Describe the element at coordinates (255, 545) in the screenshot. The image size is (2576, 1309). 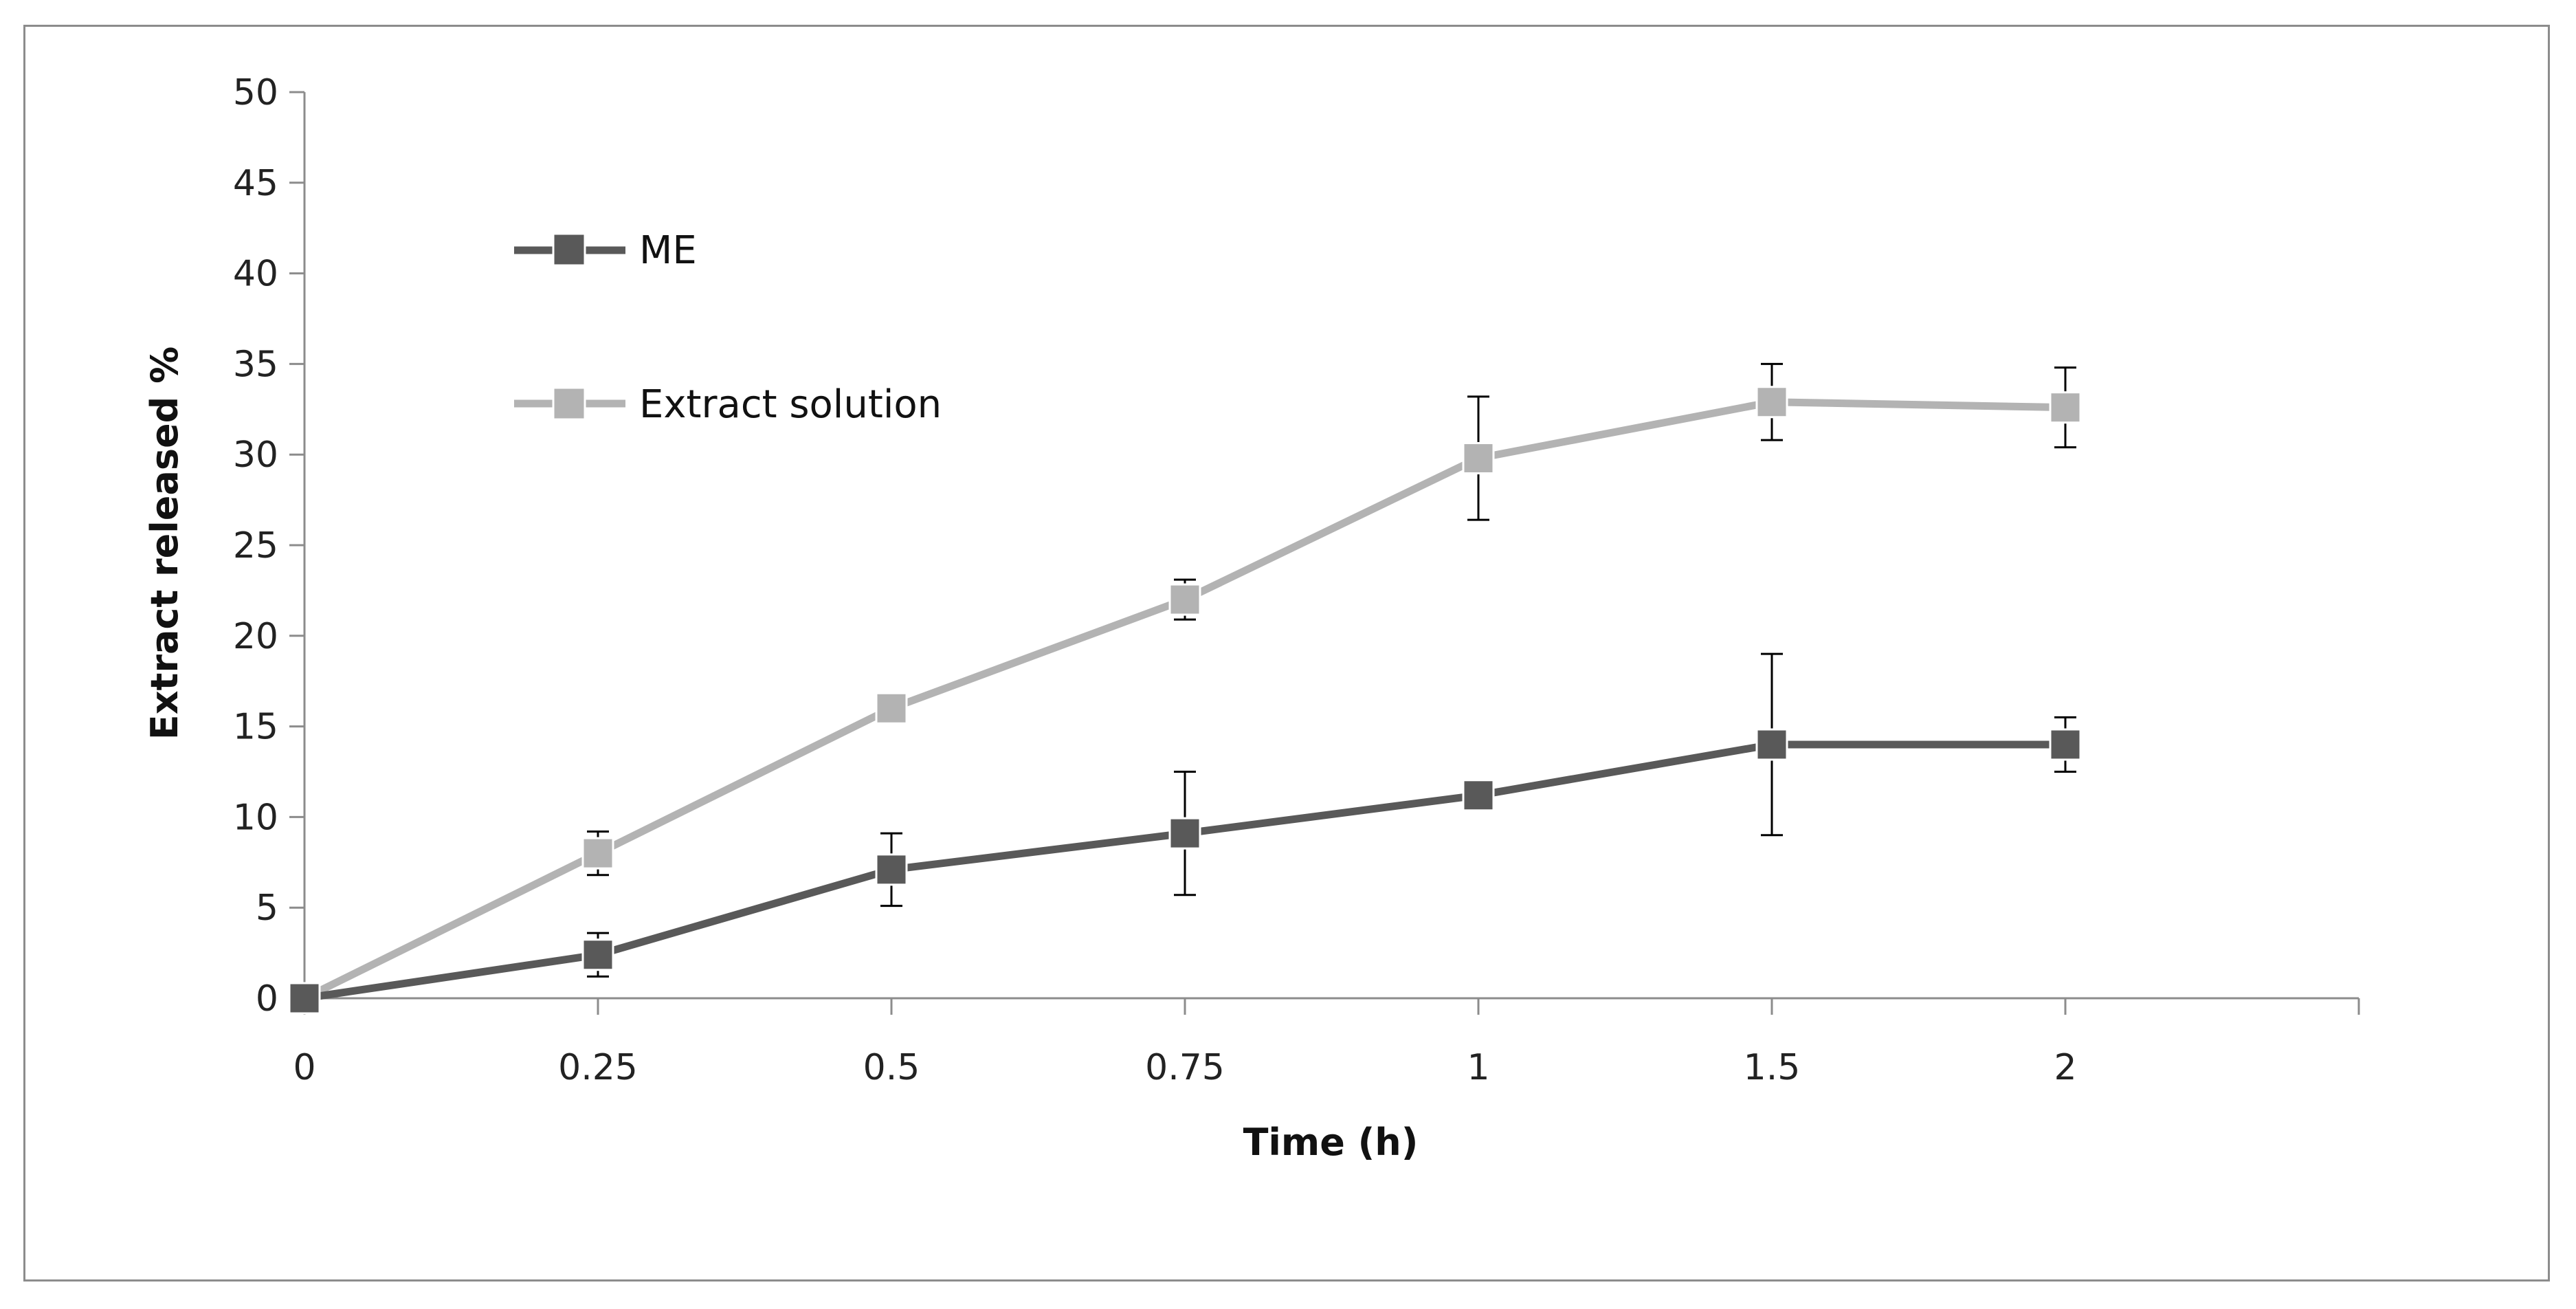
I see `y-tick-label: 25` at that location.